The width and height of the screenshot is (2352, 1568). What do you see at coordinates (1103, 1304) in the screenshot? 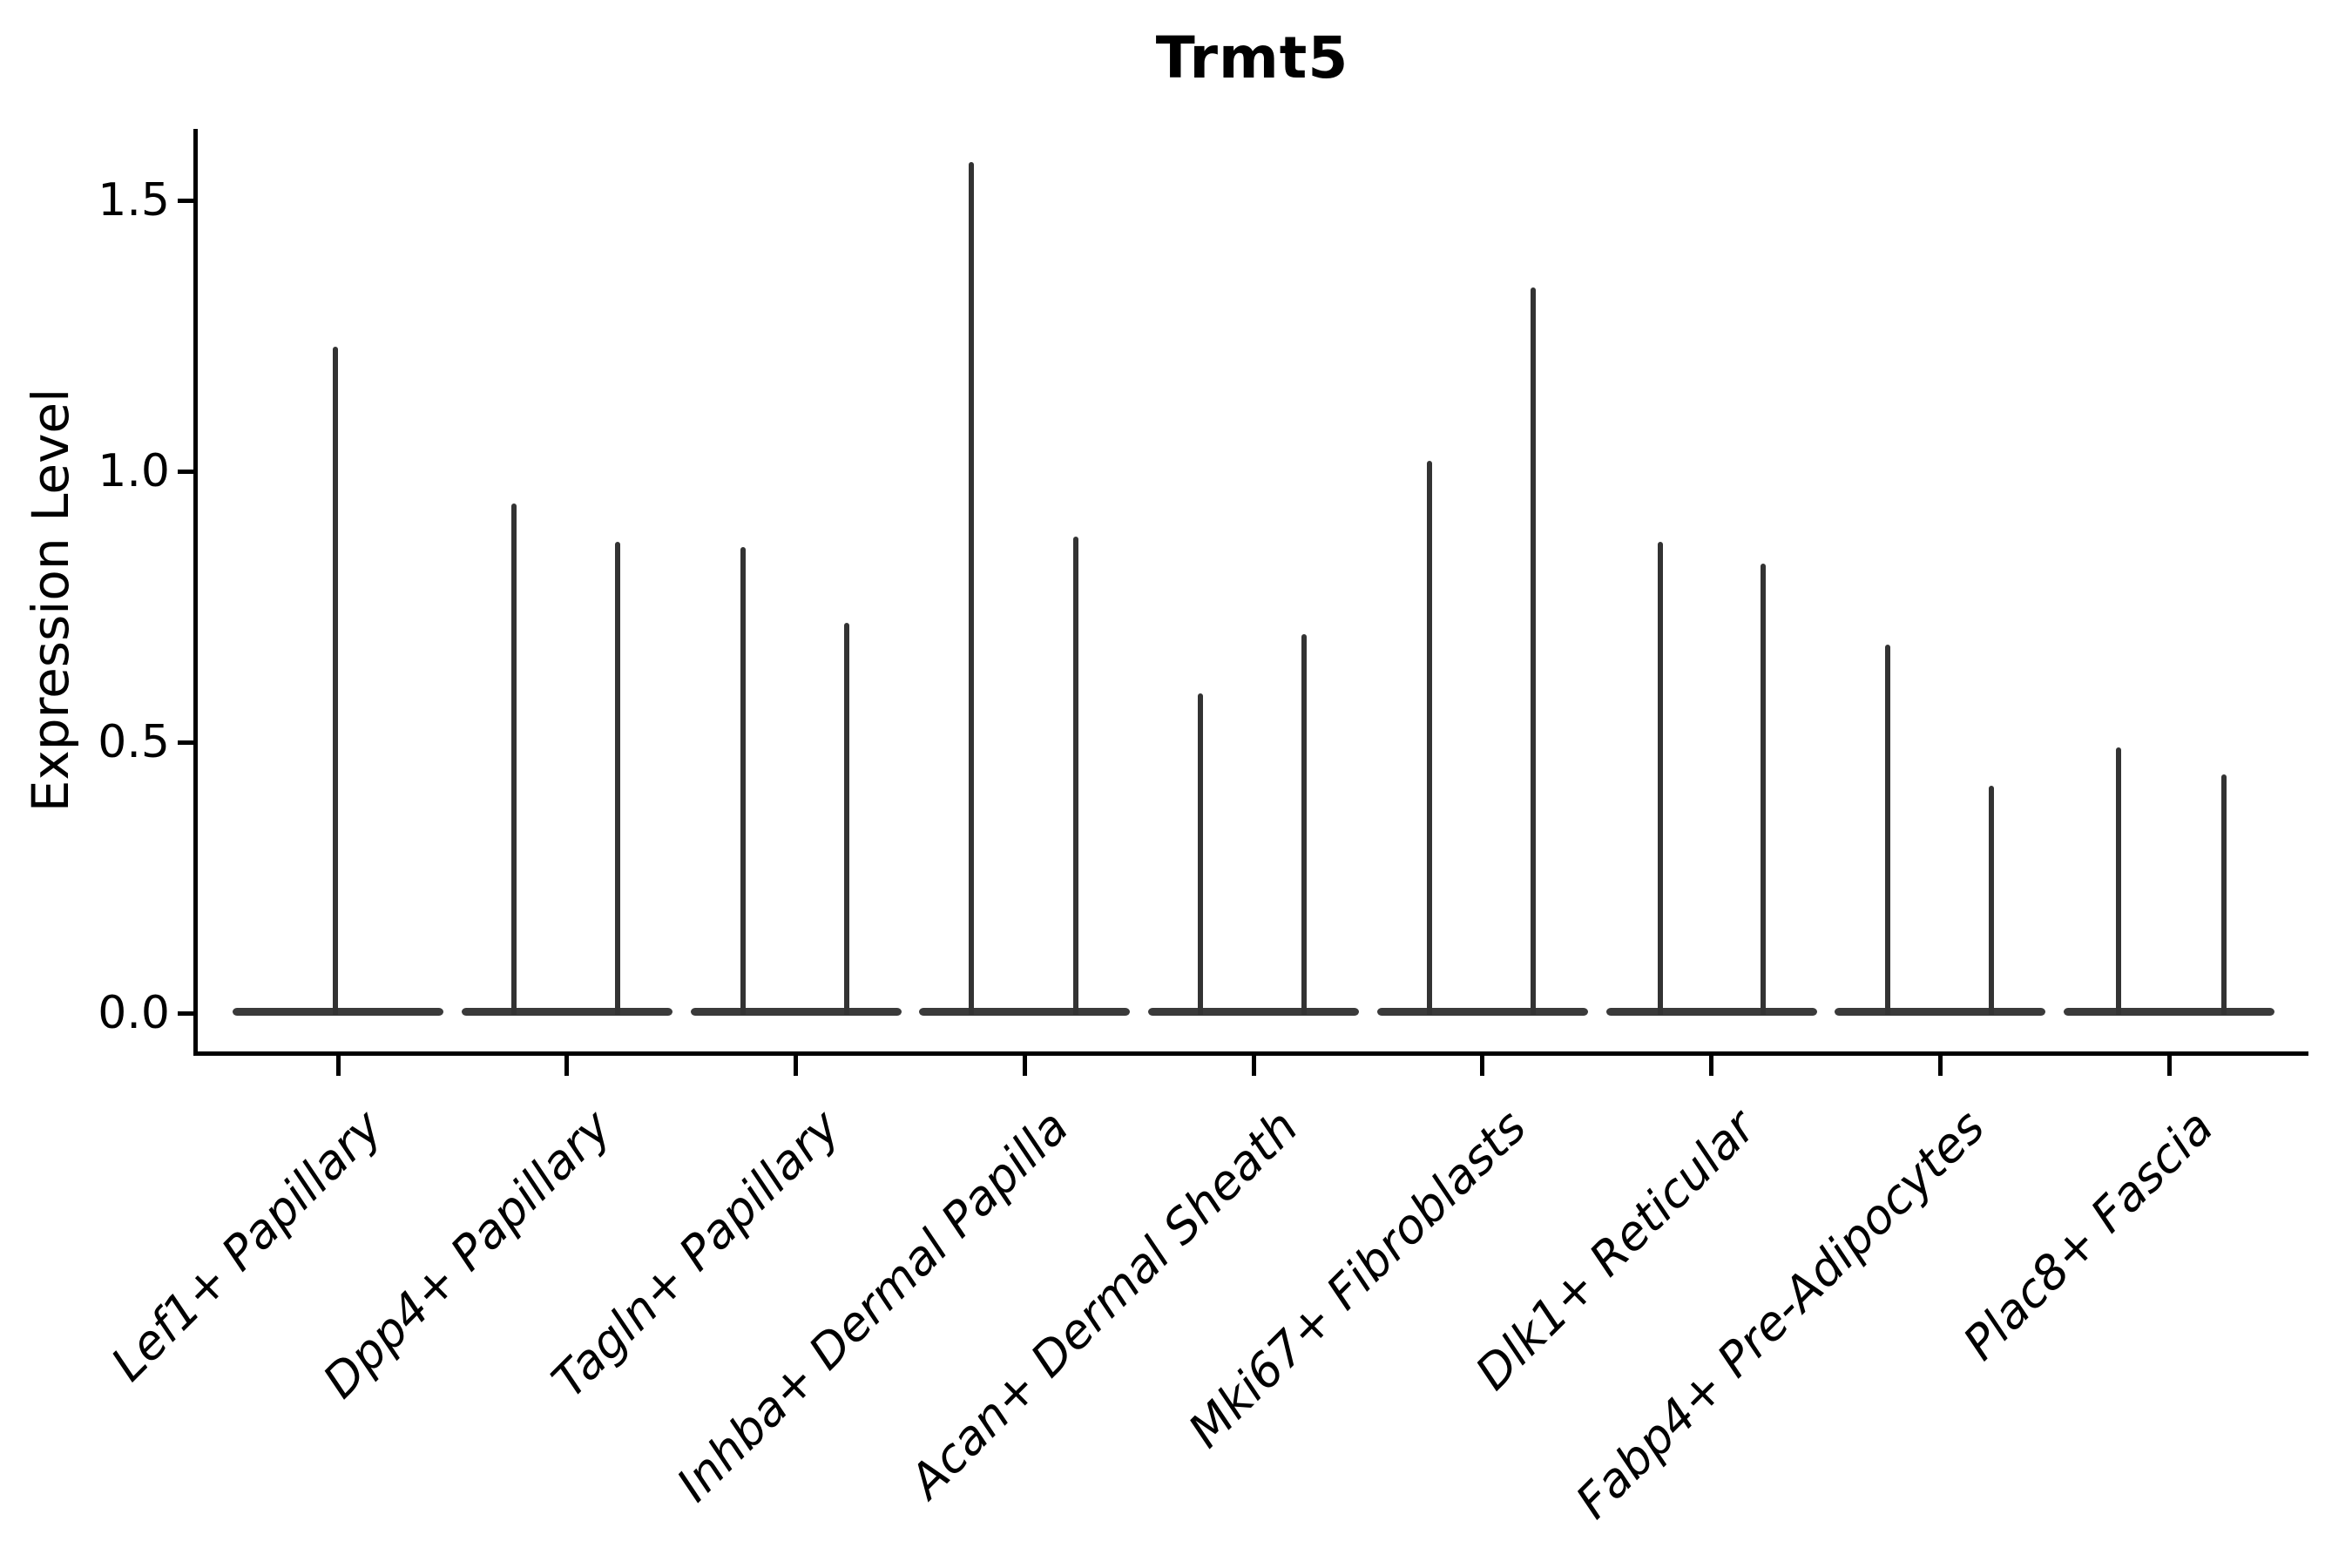
I see `x-tick-label: Acan+ Dermal Sheath` at bounding box center [1103, 1304].